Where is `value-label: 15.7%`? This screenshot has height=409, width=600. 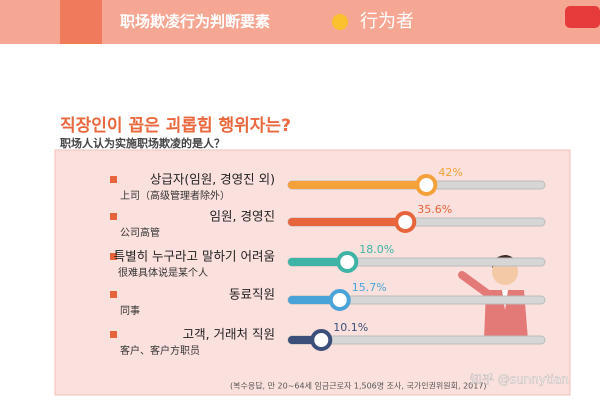
value-label: 15.7% is located at coordinates (369, 287).